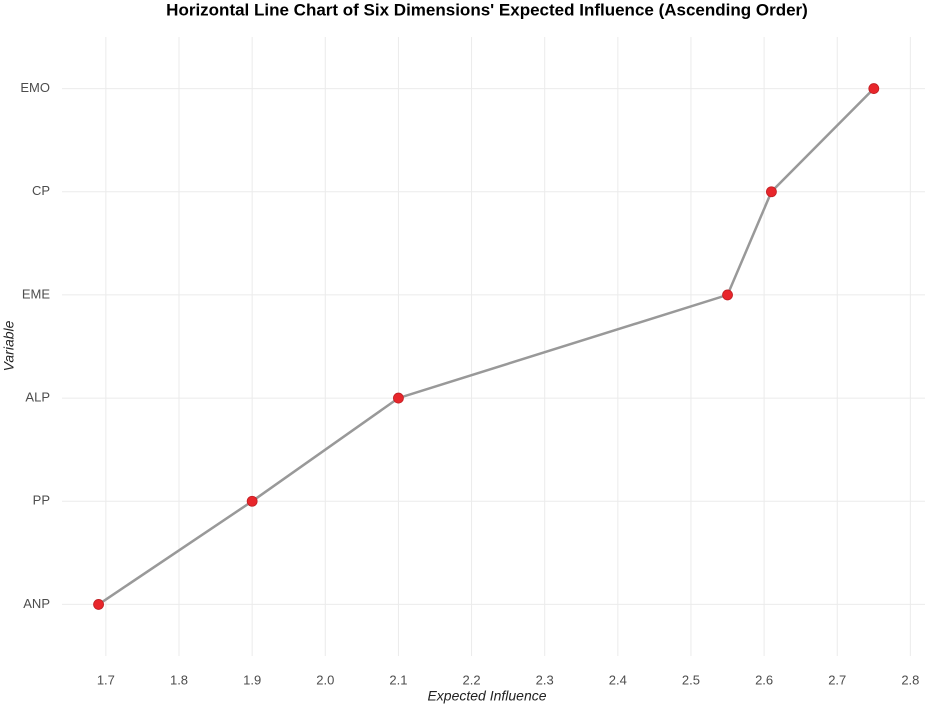 The image size is (927, 709). What do you see at coordinates (41, 500) in the screenshot?
I see `y-tick-label: PP` at bounding box center [41, 500].